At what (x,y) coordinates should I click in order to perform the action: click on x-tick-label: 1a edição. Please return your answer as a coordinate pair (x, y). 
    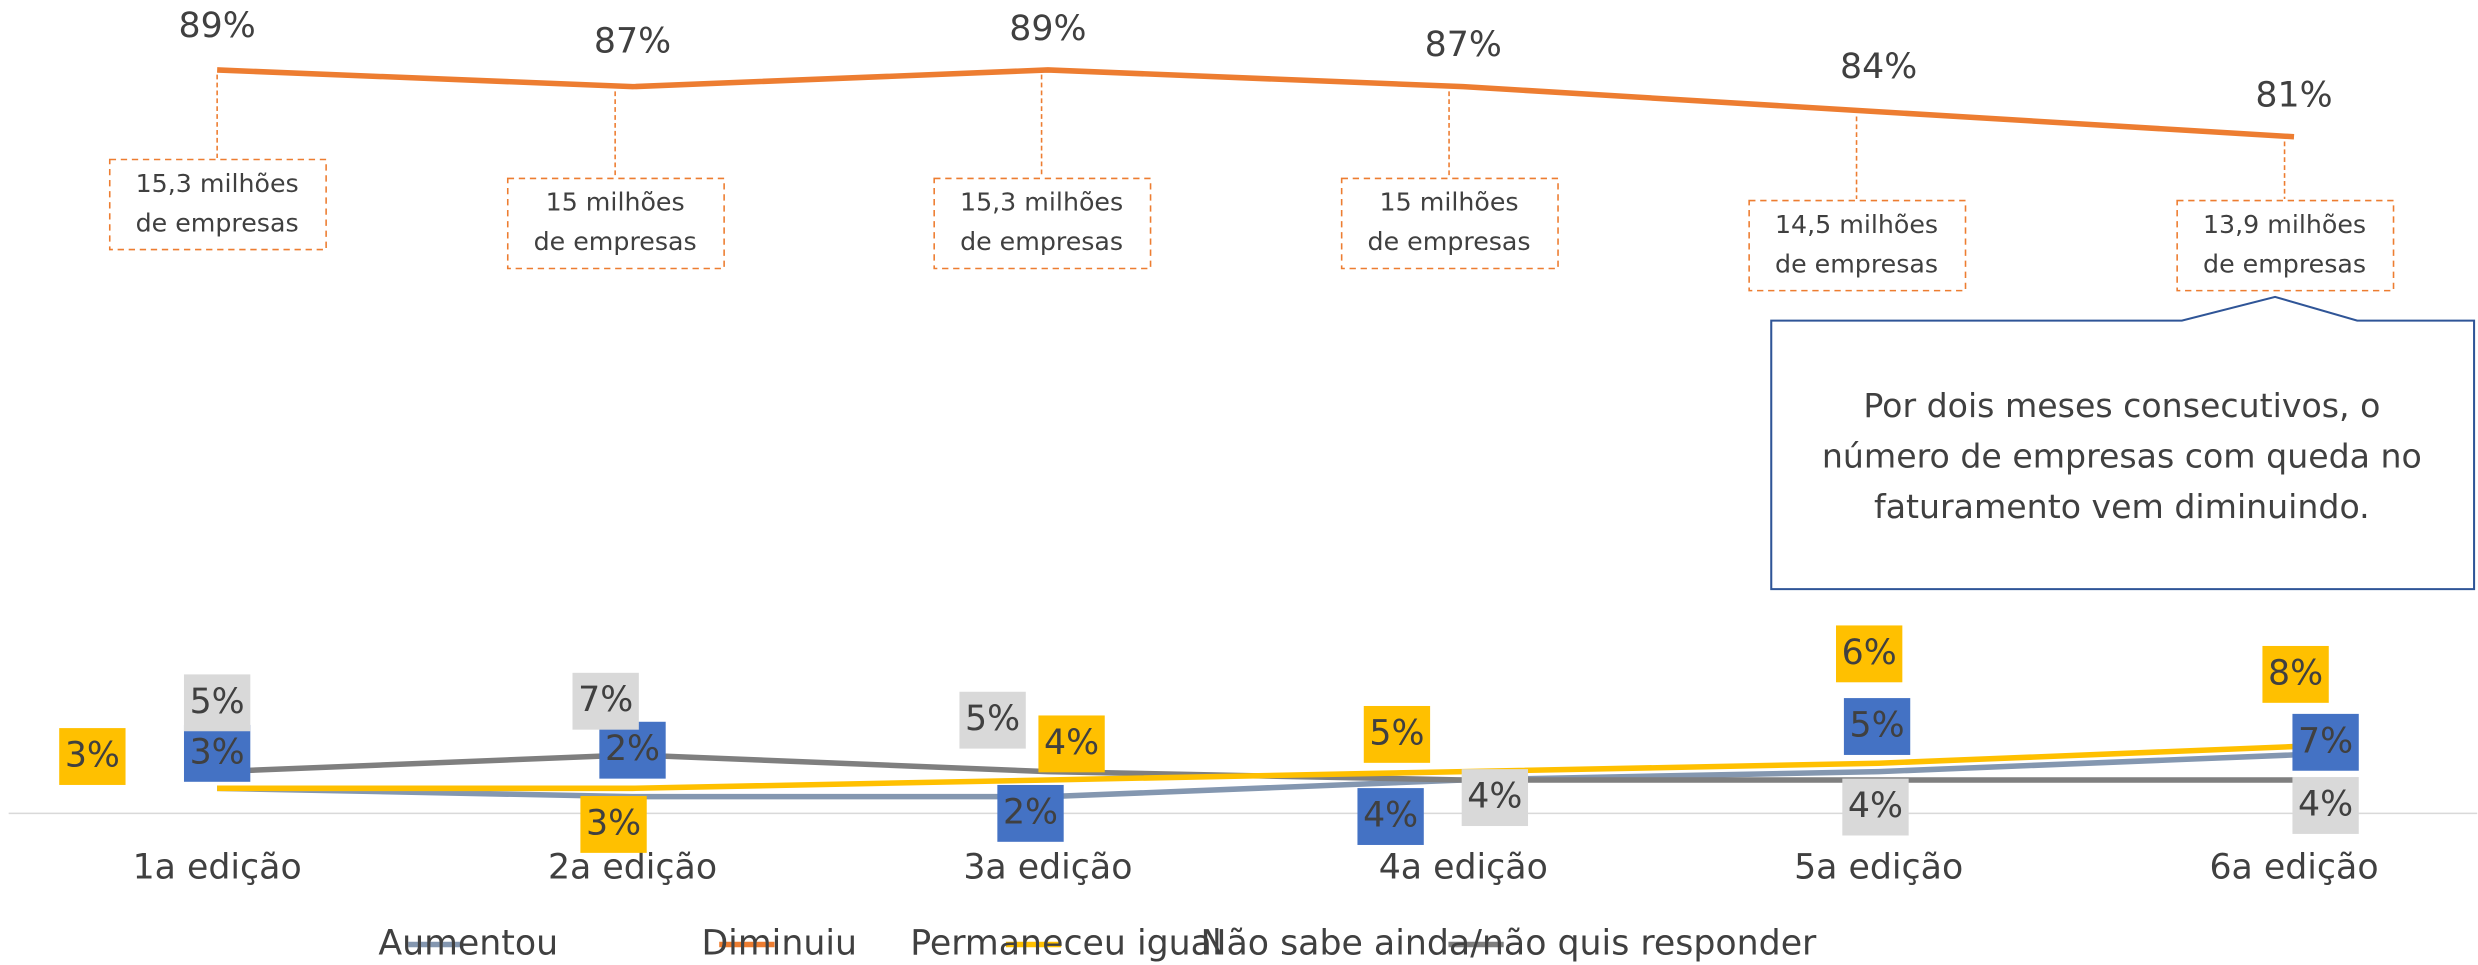
    Looking at the image, I should click on (217, 868).